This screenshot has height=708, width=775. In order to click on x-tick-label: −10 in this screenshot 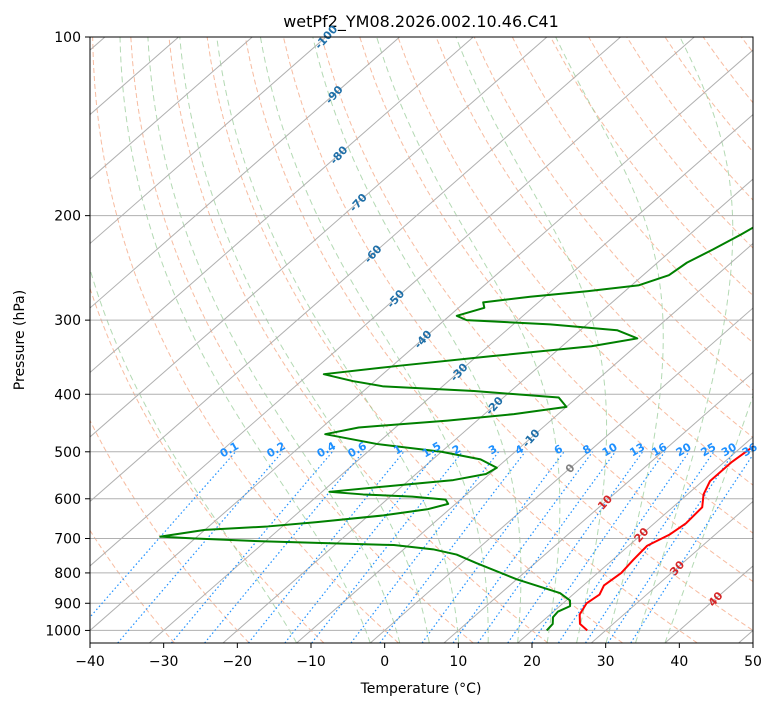, I will do `click(311, 662)`.